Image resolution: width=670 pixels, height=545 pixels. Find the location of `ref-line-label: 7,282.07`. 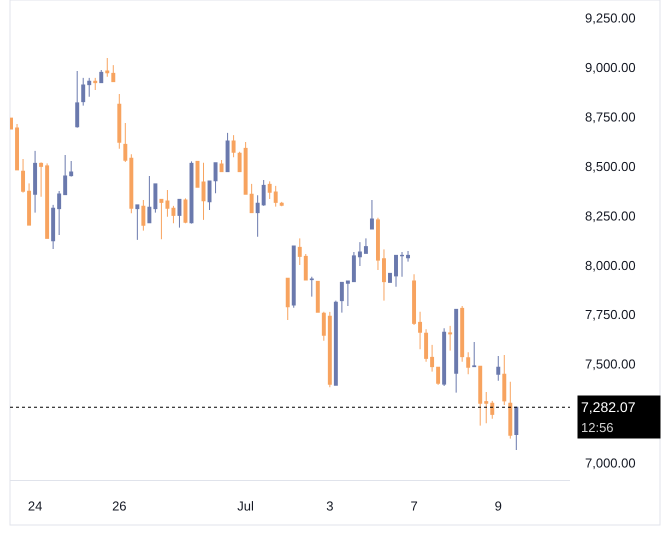

ref-line-label: 7,282.07 is located at coordinates (608, 407).